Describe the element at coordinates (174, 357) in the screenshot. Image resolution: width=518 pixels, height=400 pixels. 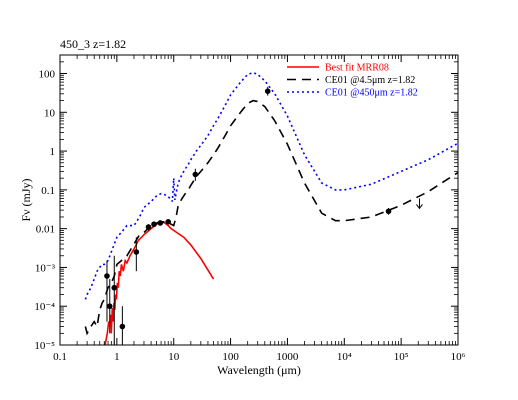
I see `x-tick-label: 10` at that location.